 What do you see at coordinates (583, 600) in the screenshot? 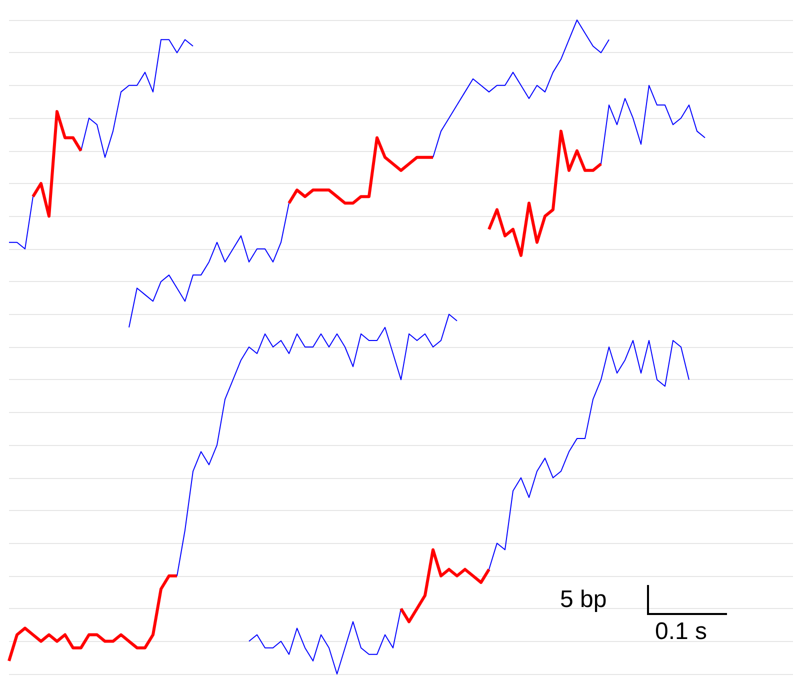
I see `annotation: 5 bp` at bounding box center [583, 600].